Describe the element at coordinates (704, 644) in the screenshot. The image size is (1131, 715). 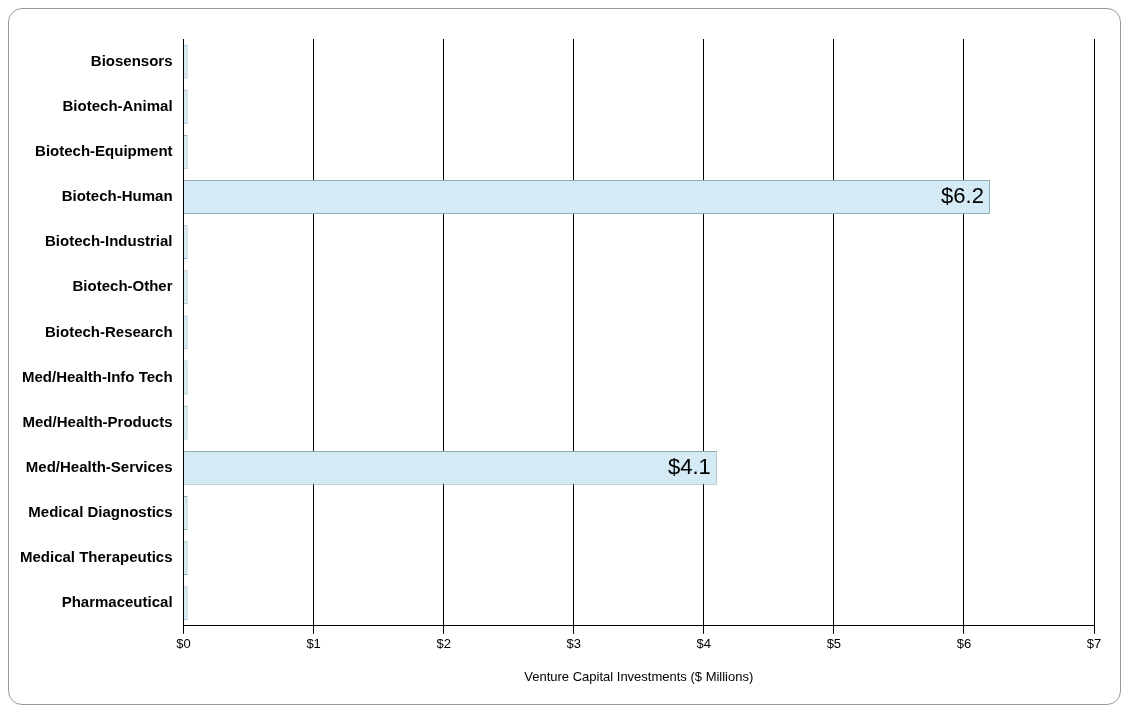
I see `x-tick-label: $4` at that location.